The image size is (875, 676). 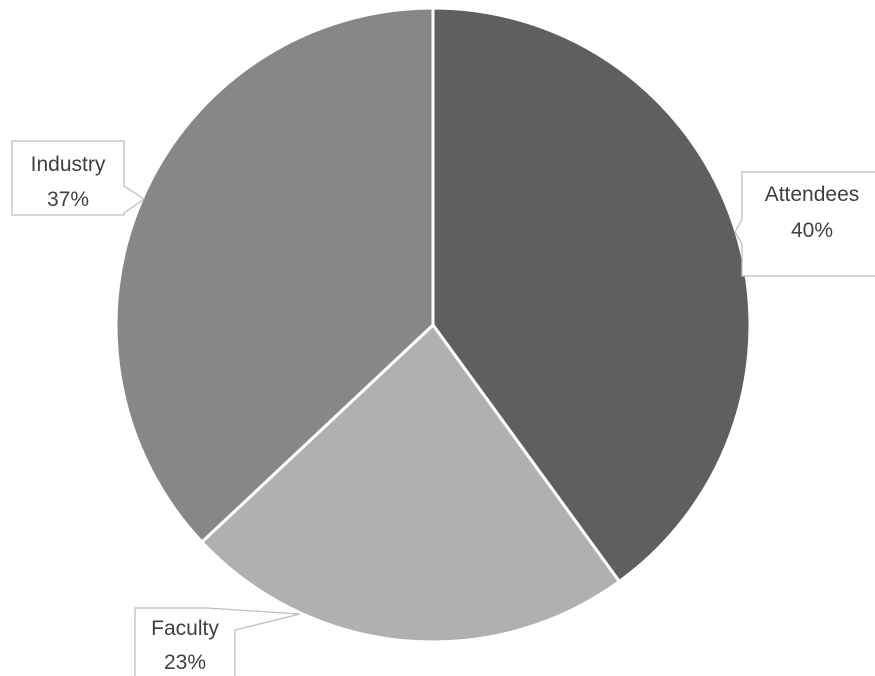 I want to click on slice-value-attendees: 40%, so click(x=812, y=230).